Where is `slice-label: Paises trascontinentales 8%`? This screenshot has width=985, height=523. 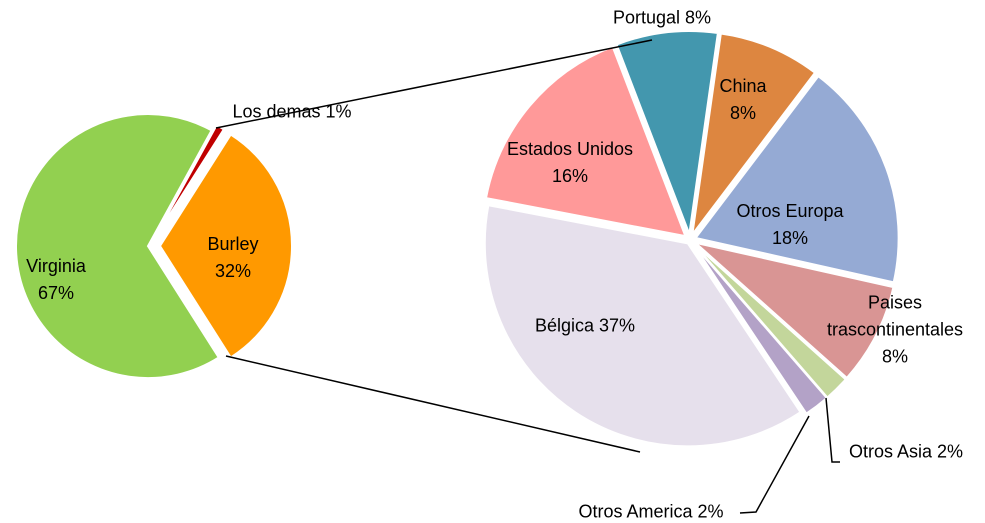
slice-label: Paises trascontinentales 8% is located at coordinates (895, 330).